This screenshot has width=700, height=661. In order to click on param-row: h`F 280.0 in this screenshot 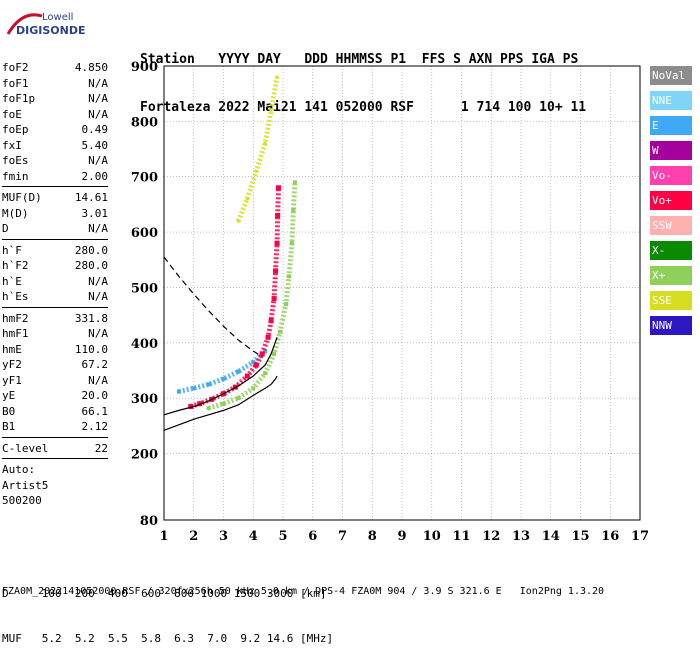, I will do `click(55, 251)`.